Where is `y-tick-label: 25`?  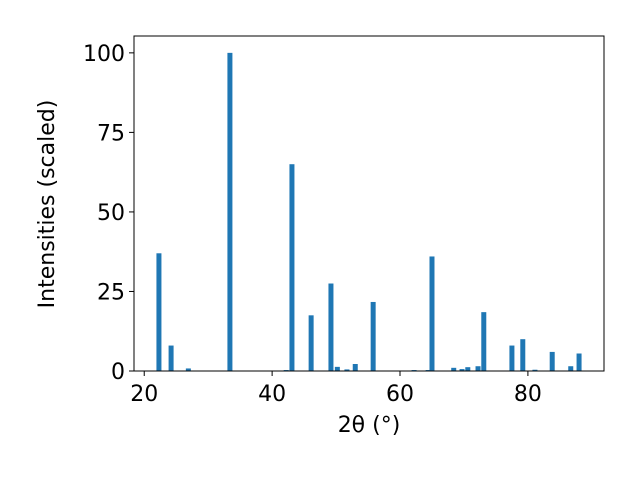 y-tick-label: 25 is located at coordinates (111, 292).